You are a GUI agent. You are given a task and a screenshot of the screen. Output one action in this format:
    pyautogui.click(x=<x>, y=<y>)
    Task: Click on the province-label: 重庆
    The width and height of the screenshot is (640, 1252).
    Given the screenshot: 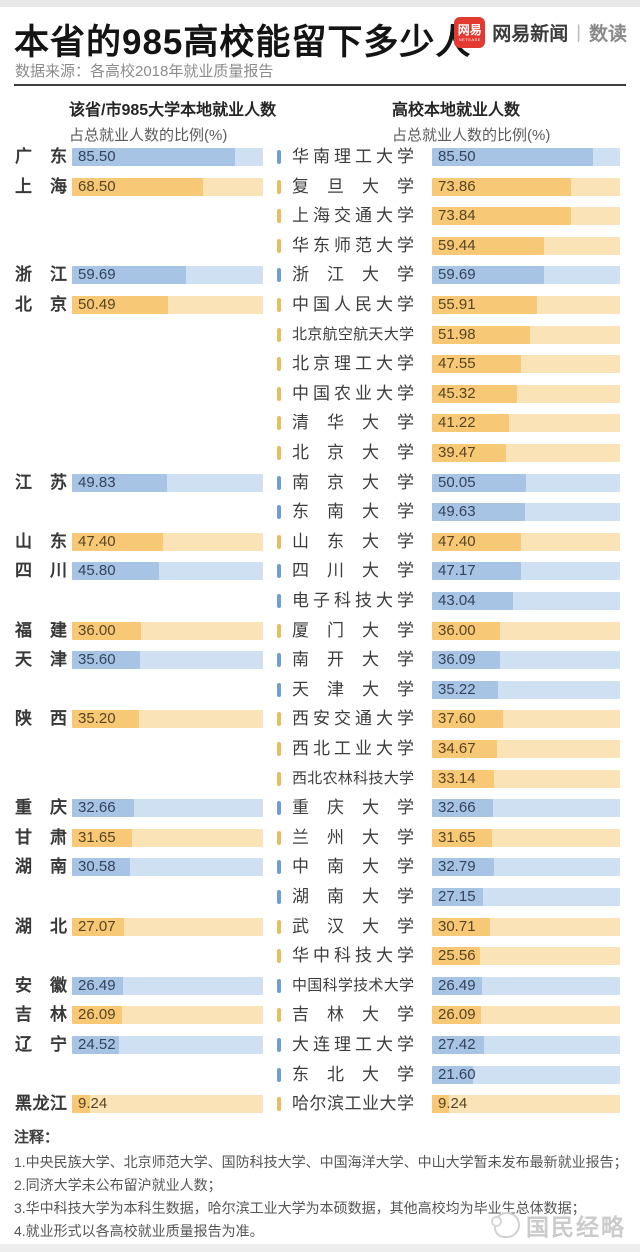 What is the action you would take?
    pyautogui.click(x=41, y=808)
    